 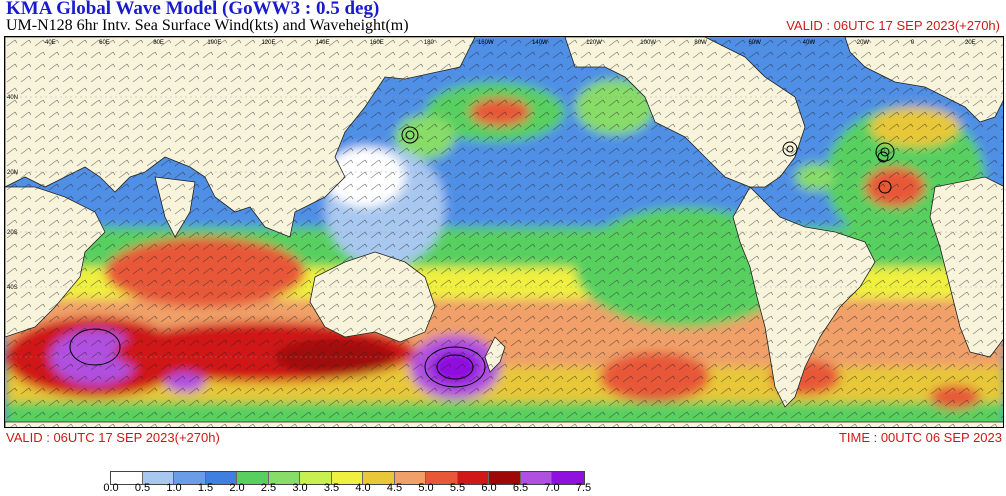 I want to click on colorbar-label: 2.5, so click(x=268, y=488).